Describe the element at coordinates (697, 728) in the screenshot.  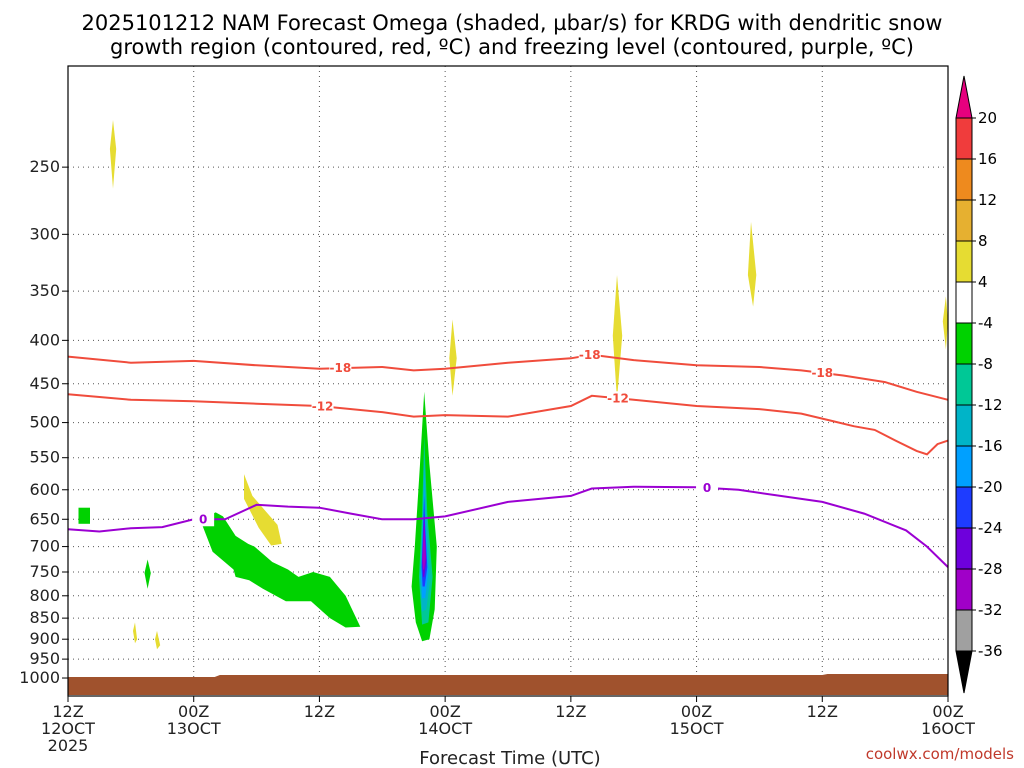
I see `x-tick-label: 15OCT` at that location.